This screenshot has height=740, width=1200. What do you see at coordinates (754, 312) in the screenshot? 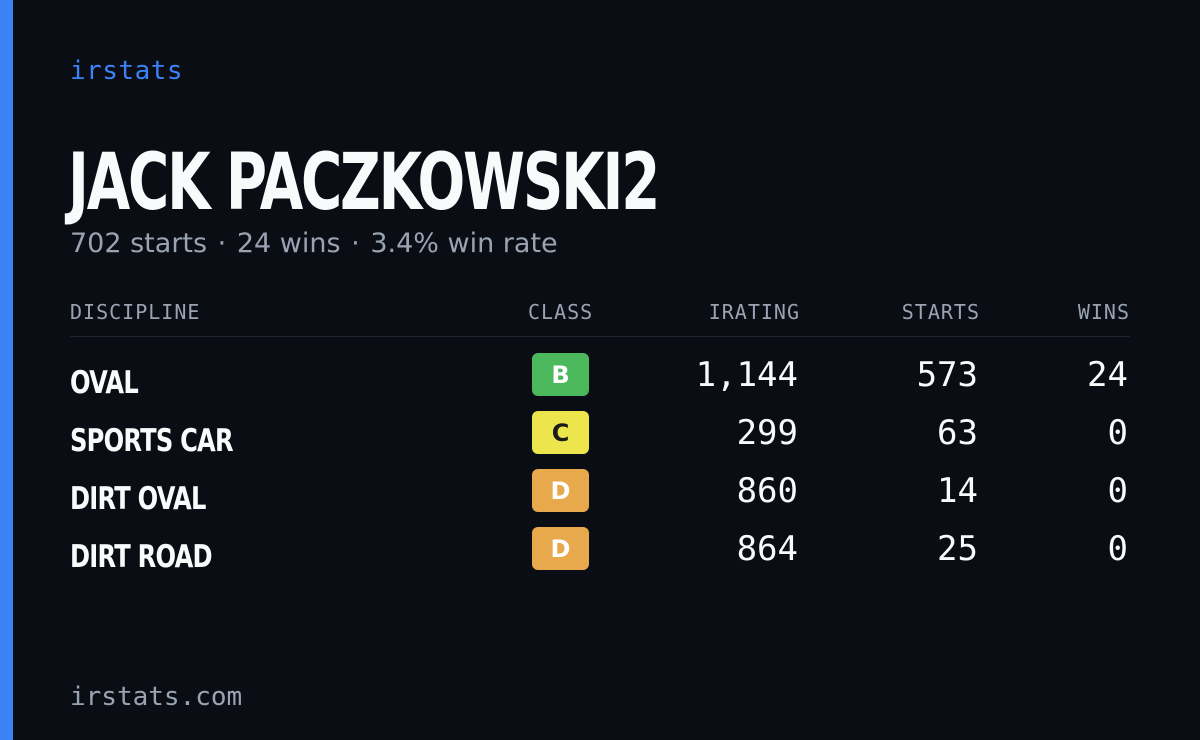
I see `header-irating: IRATING` at bounding box center [754, 312].